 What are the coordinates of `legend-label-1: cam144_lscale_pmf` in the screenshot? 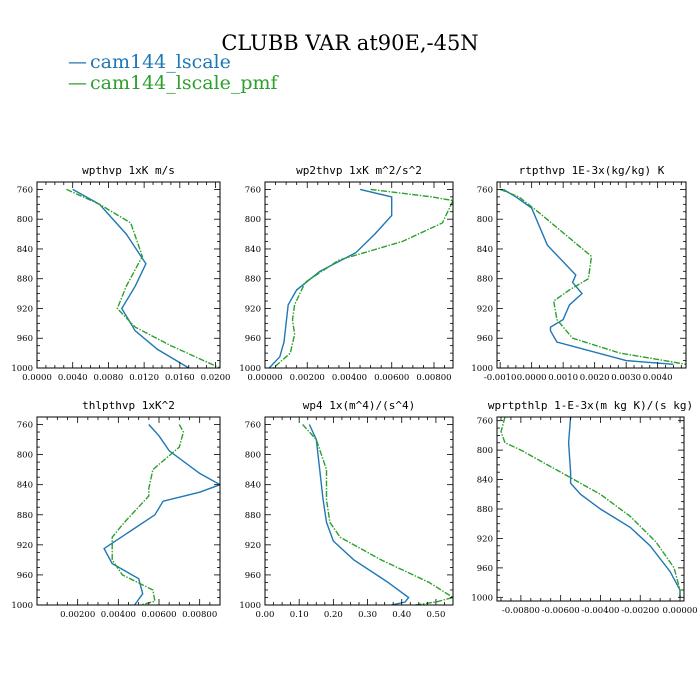 It's located at (185, 83).